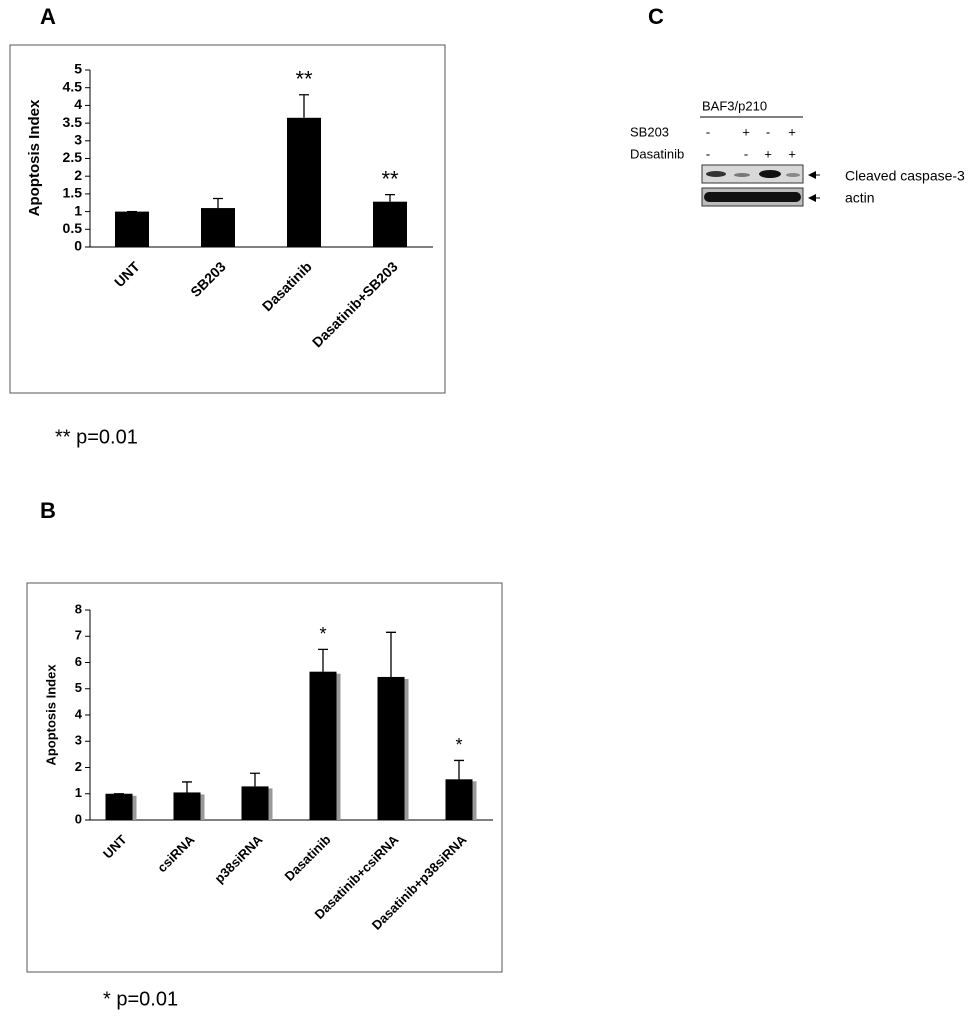 The width and height of the screenshot is (975, 1021). Describe the element at coordinates (78, 635) in the screenshot. I see `y-tick-label: 7` at that location.